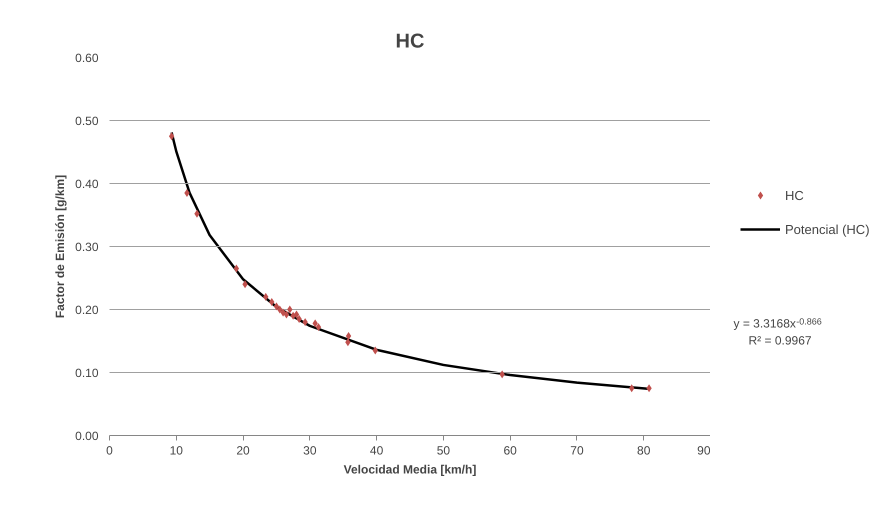 The height and width of the screenshot is (521, 893). Describe the element at coordinates (644, 451) in the screenshot. I see `x-tick-label: 80` at that location.